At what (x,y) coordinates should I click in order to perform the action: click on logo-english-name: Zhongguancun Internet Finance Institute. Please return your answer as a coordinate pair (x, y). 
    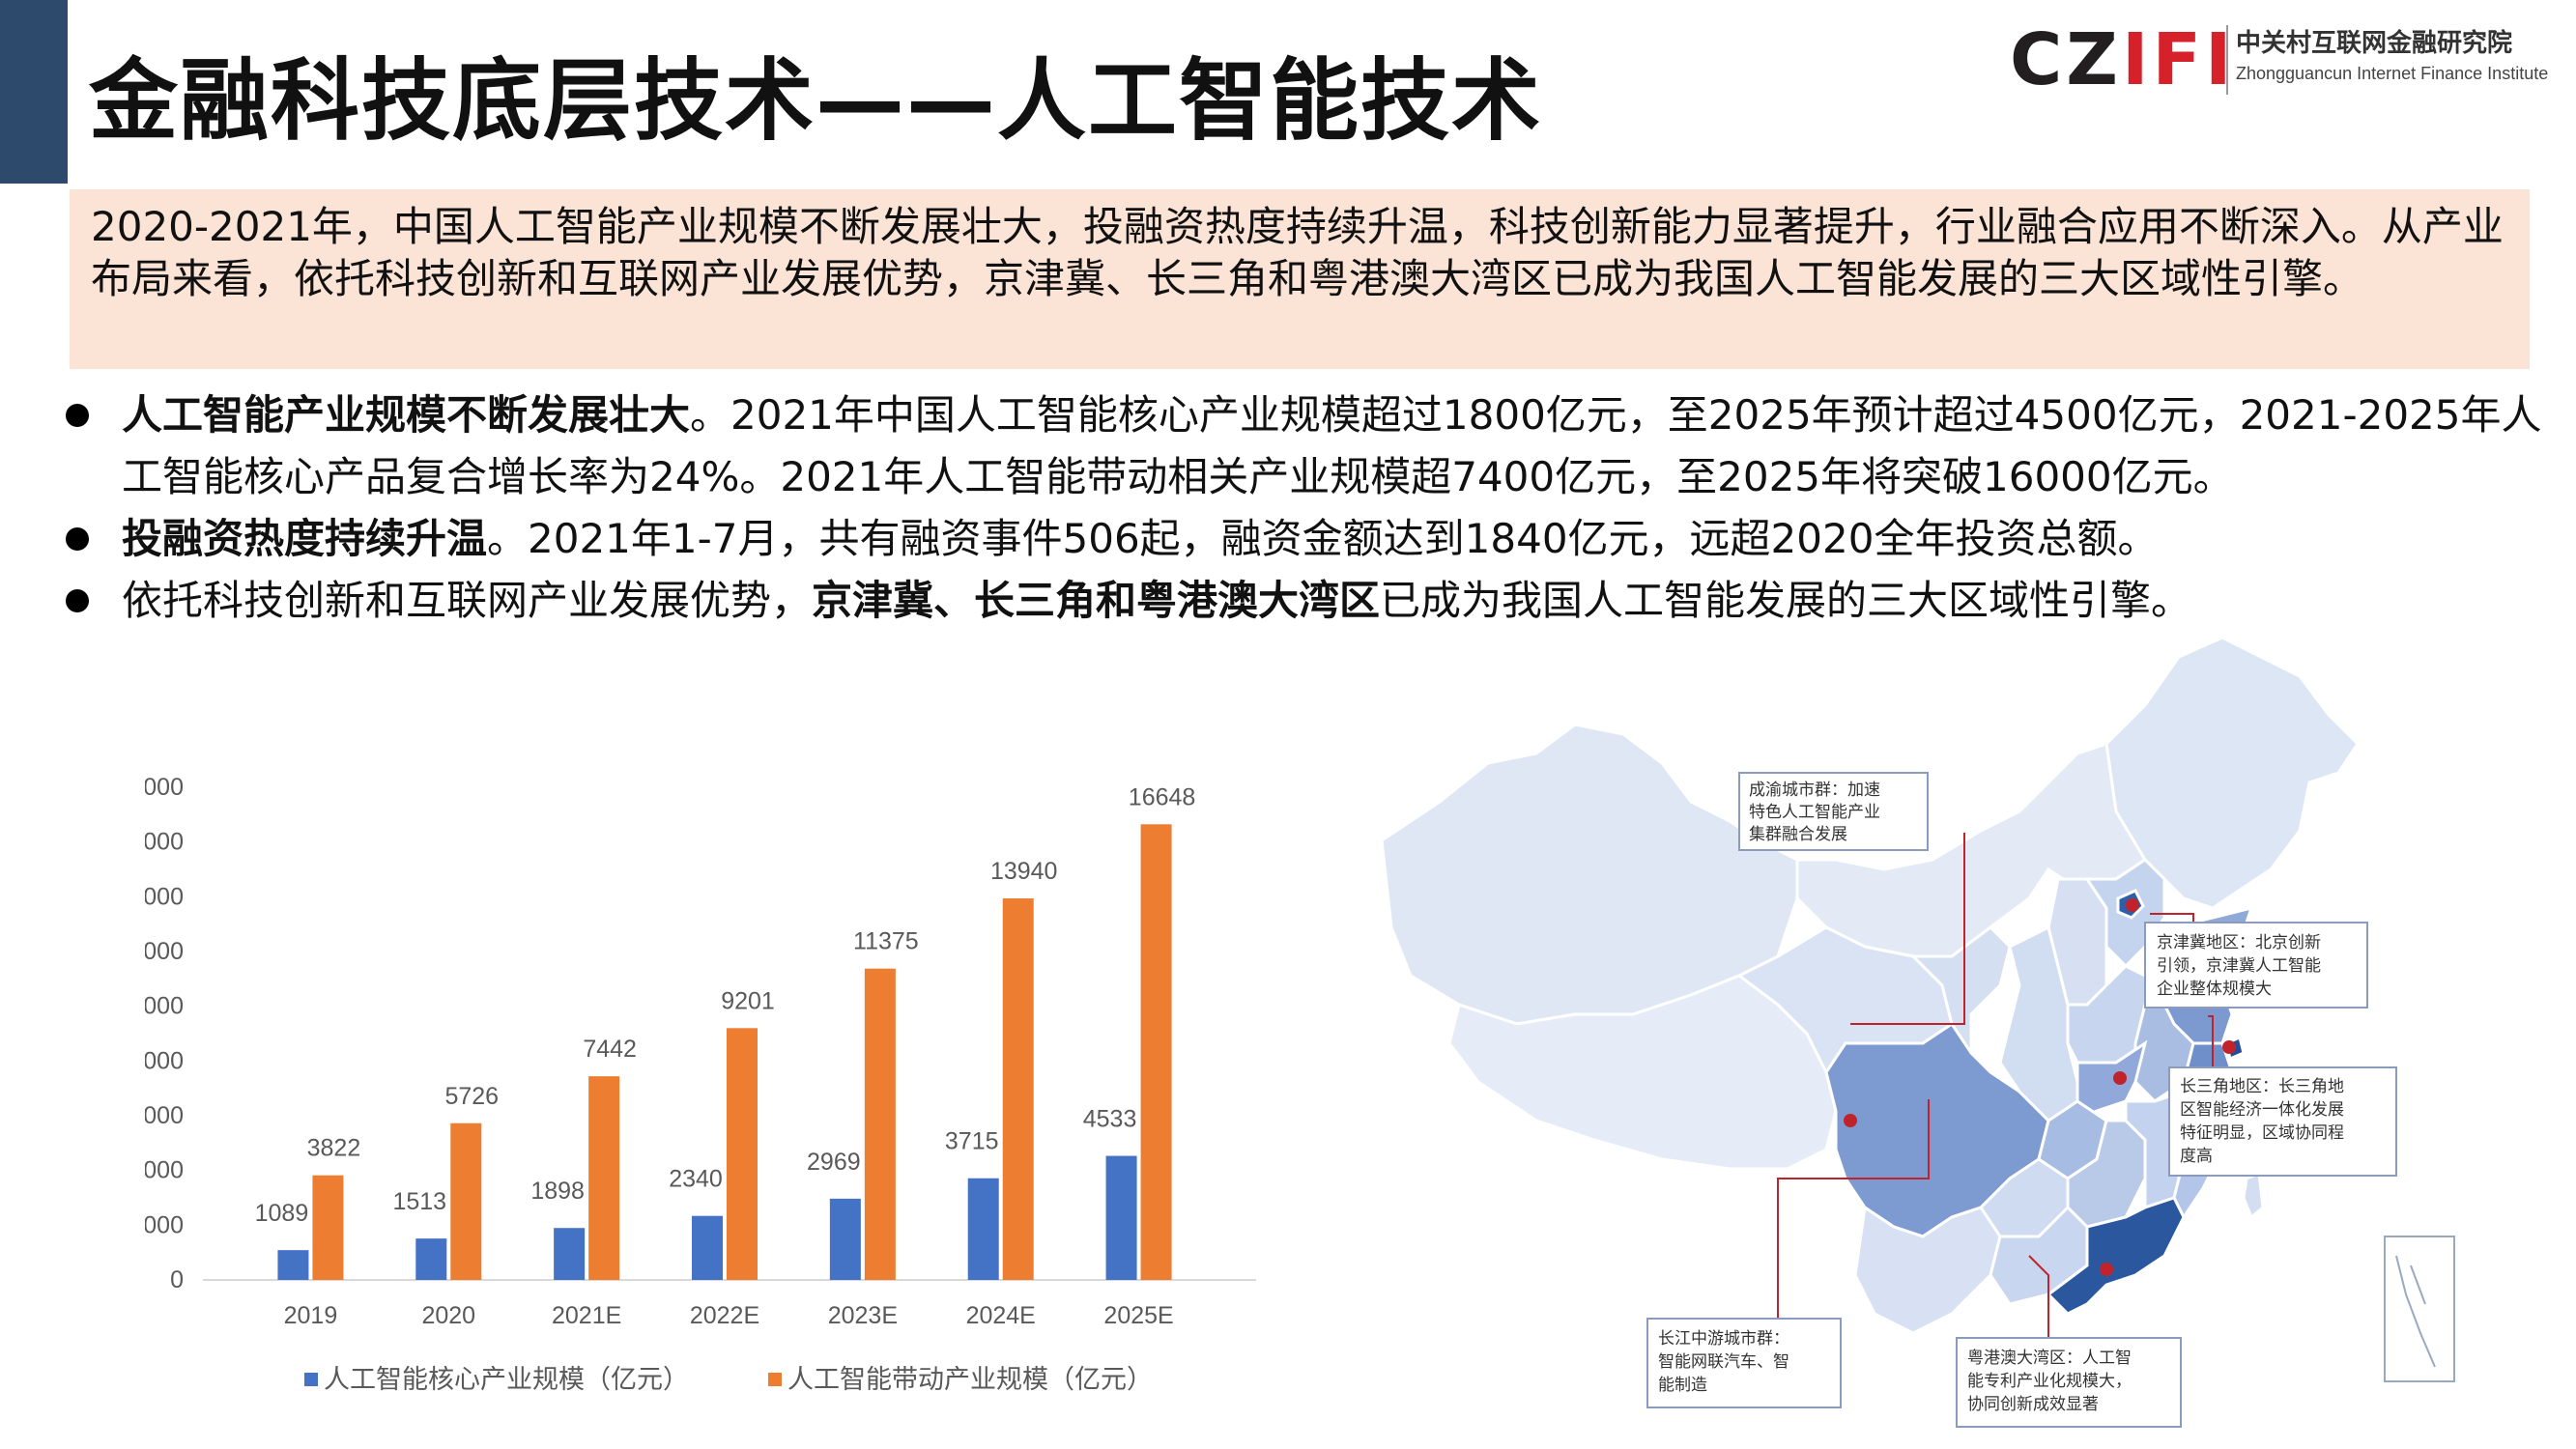
    Looking at the image, I should click on (2392, 73).